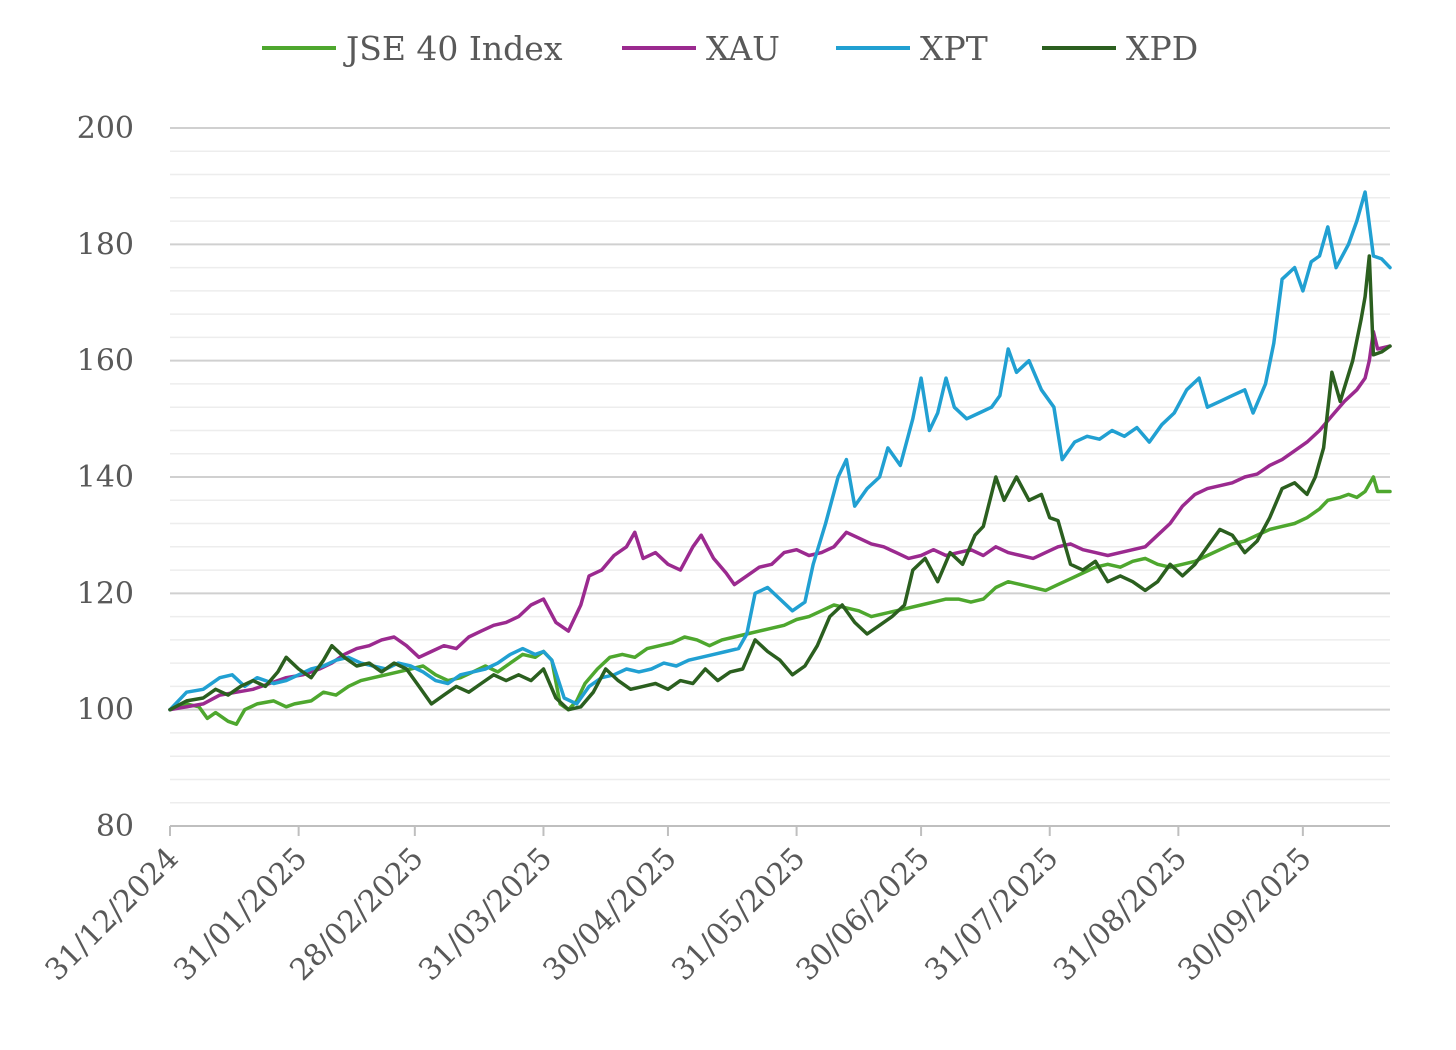 The height and width of the screenshot is (1050, 1456). What do you see at coordinates (912, 48) in the screenshot?
I see `legend-item-xpt: XPT` at bounding box center [912, 48].